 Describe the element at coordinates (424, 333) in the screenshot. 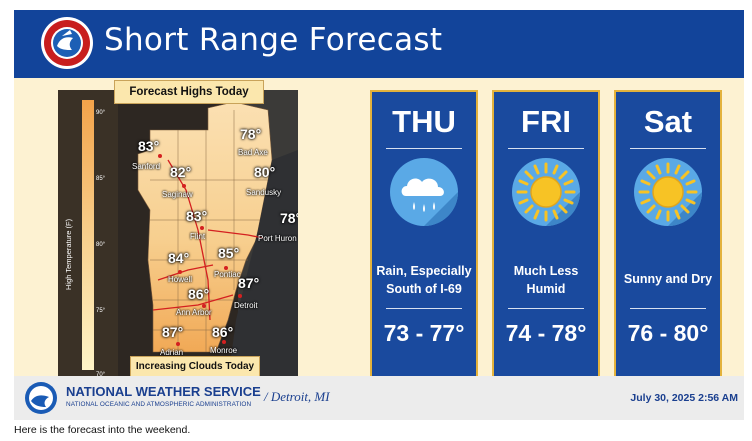

I see `card-temp-range: 73 - 77°` at that location.